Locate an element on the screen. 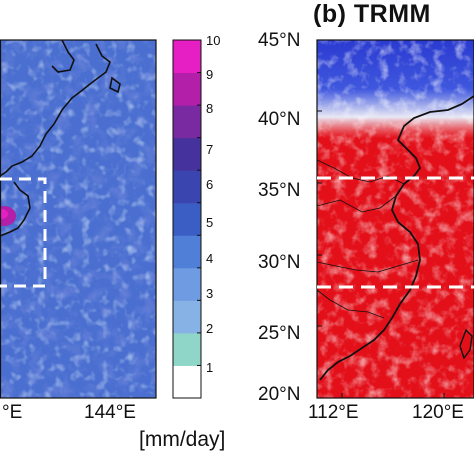 This screenshot has width=474, height=474. lat-tick-45n: 45°N is located at coordinates (279, 40).